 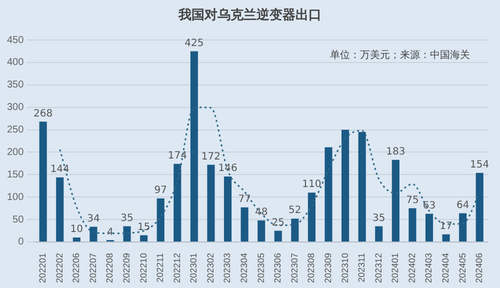 What do you see at coordinates (244, 268) in the screenshot?
I see `x-tick-label: 202304` at bounding box center [244, 268].